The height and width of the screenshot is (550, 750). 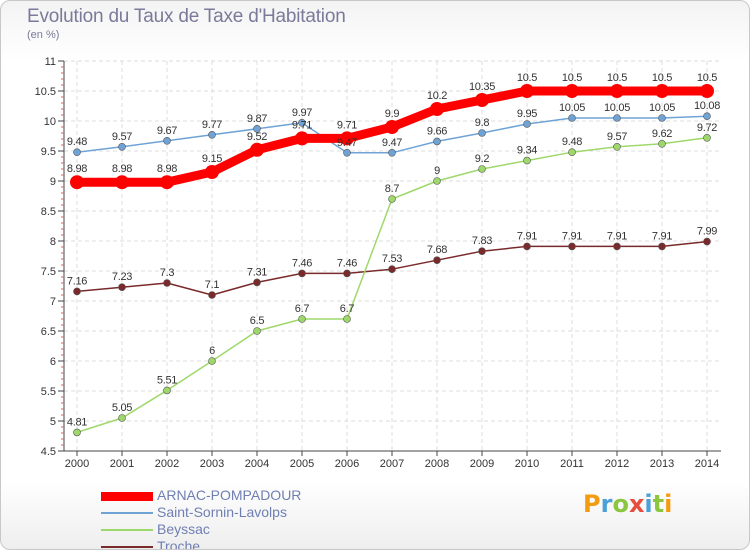 What do you see at coordinates (302, 263) in the screenshot?
I see `data-label: 7.46` at bounding box center [302, 263].